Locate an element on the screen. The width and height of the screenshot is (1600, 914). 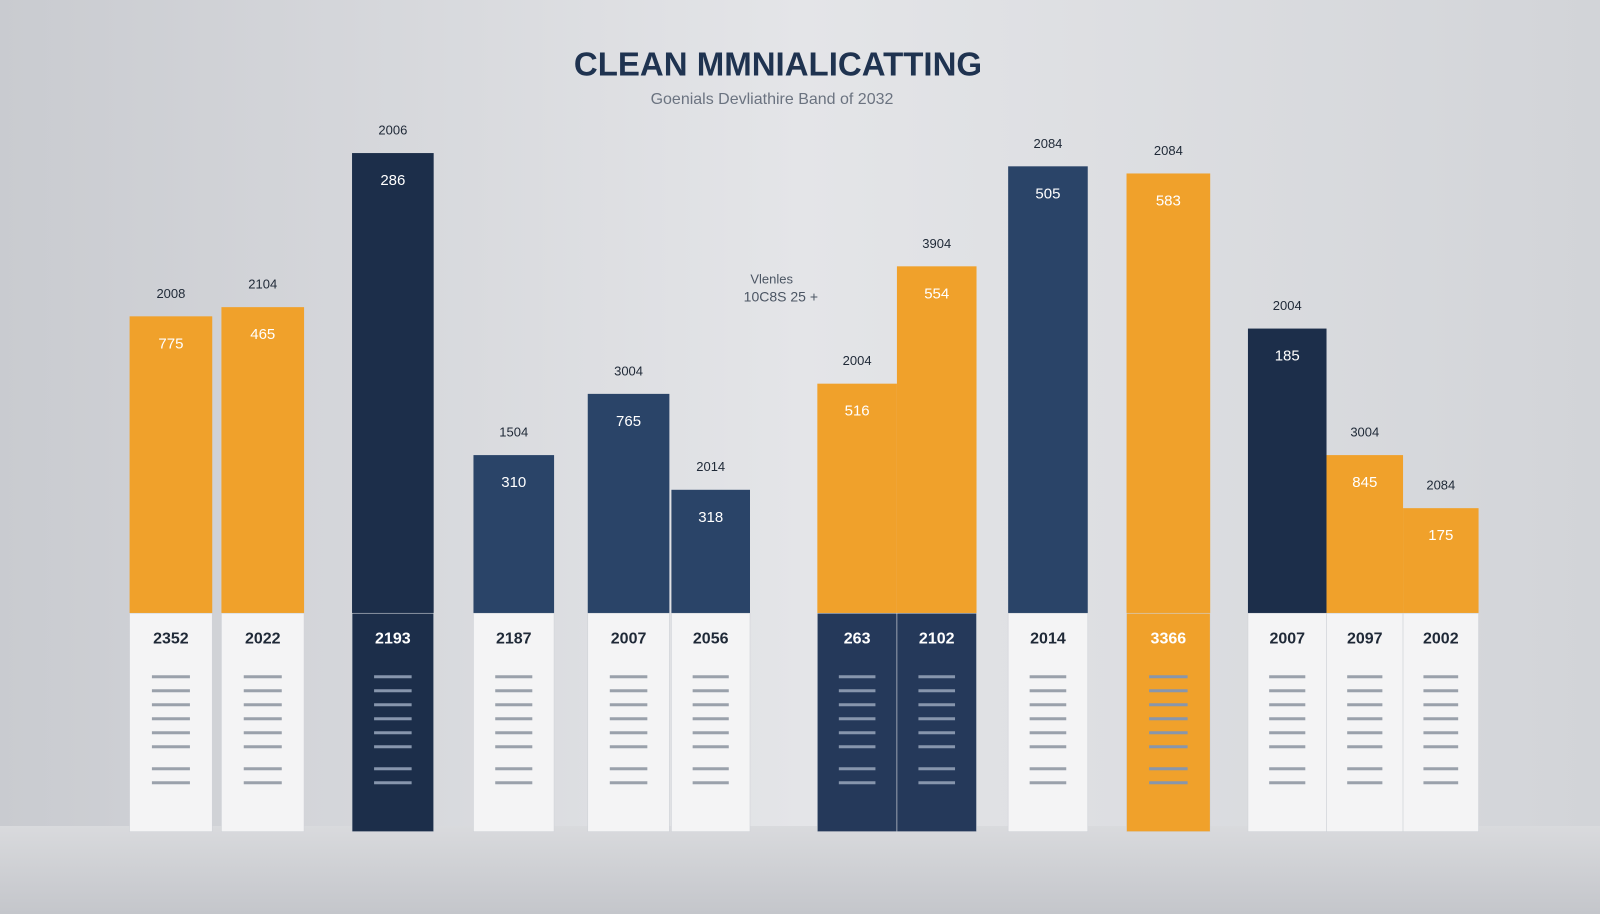
bar-top-label: 3904 is located at coordinates (936, 243).